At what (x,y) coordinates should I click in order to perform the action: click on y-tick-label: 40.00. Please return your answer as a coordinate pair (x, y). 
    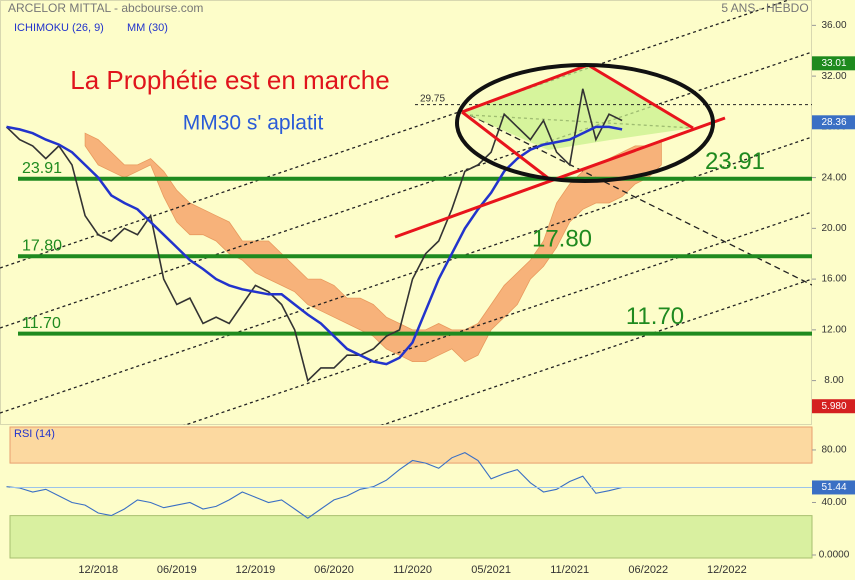
    Looking at the image, I should click on (833, 502).